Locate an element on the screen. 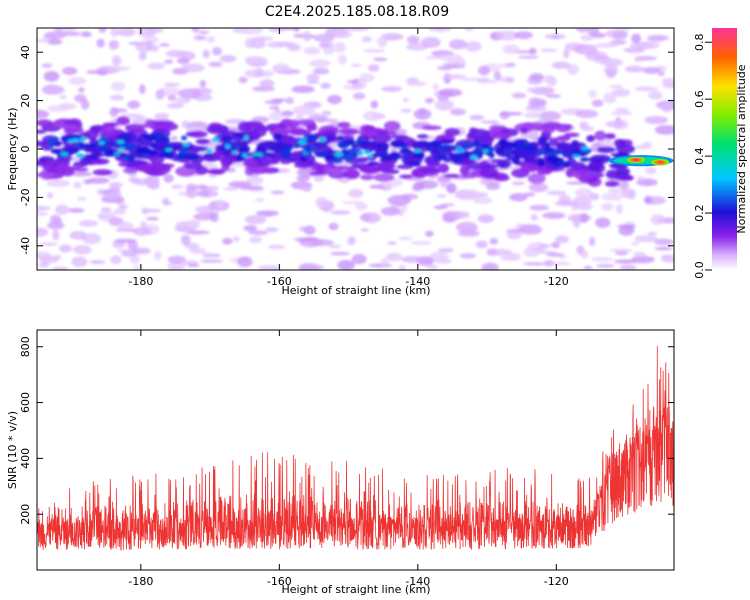  colorbar-gradient is located at coordinates (724, 149).